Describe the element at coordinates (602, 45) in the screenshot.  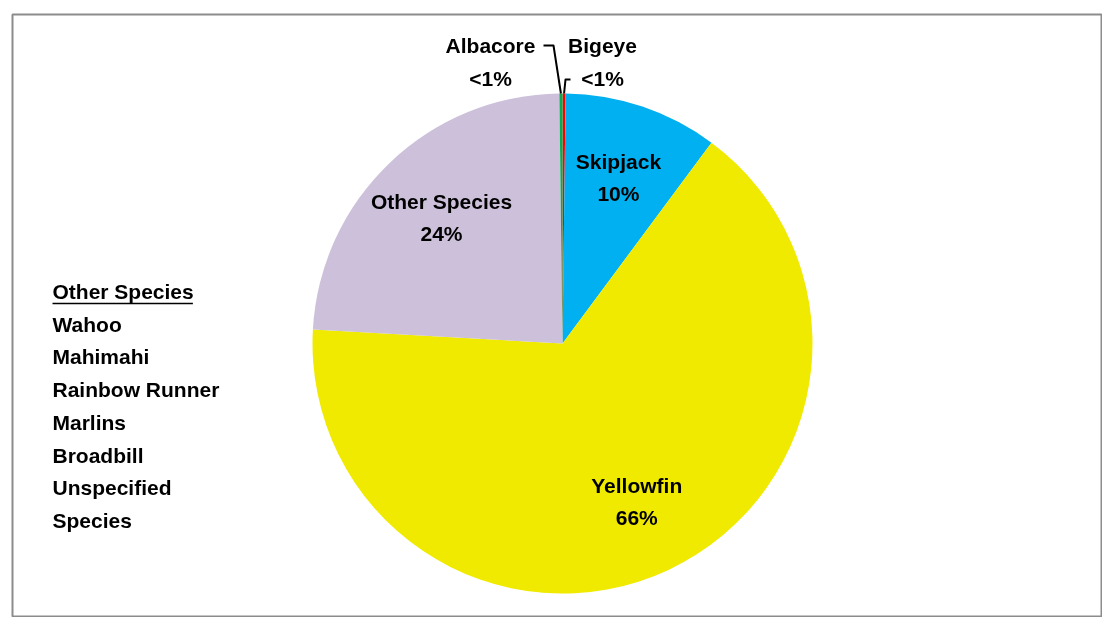
I see `slice-label: Bigeye` at that location.